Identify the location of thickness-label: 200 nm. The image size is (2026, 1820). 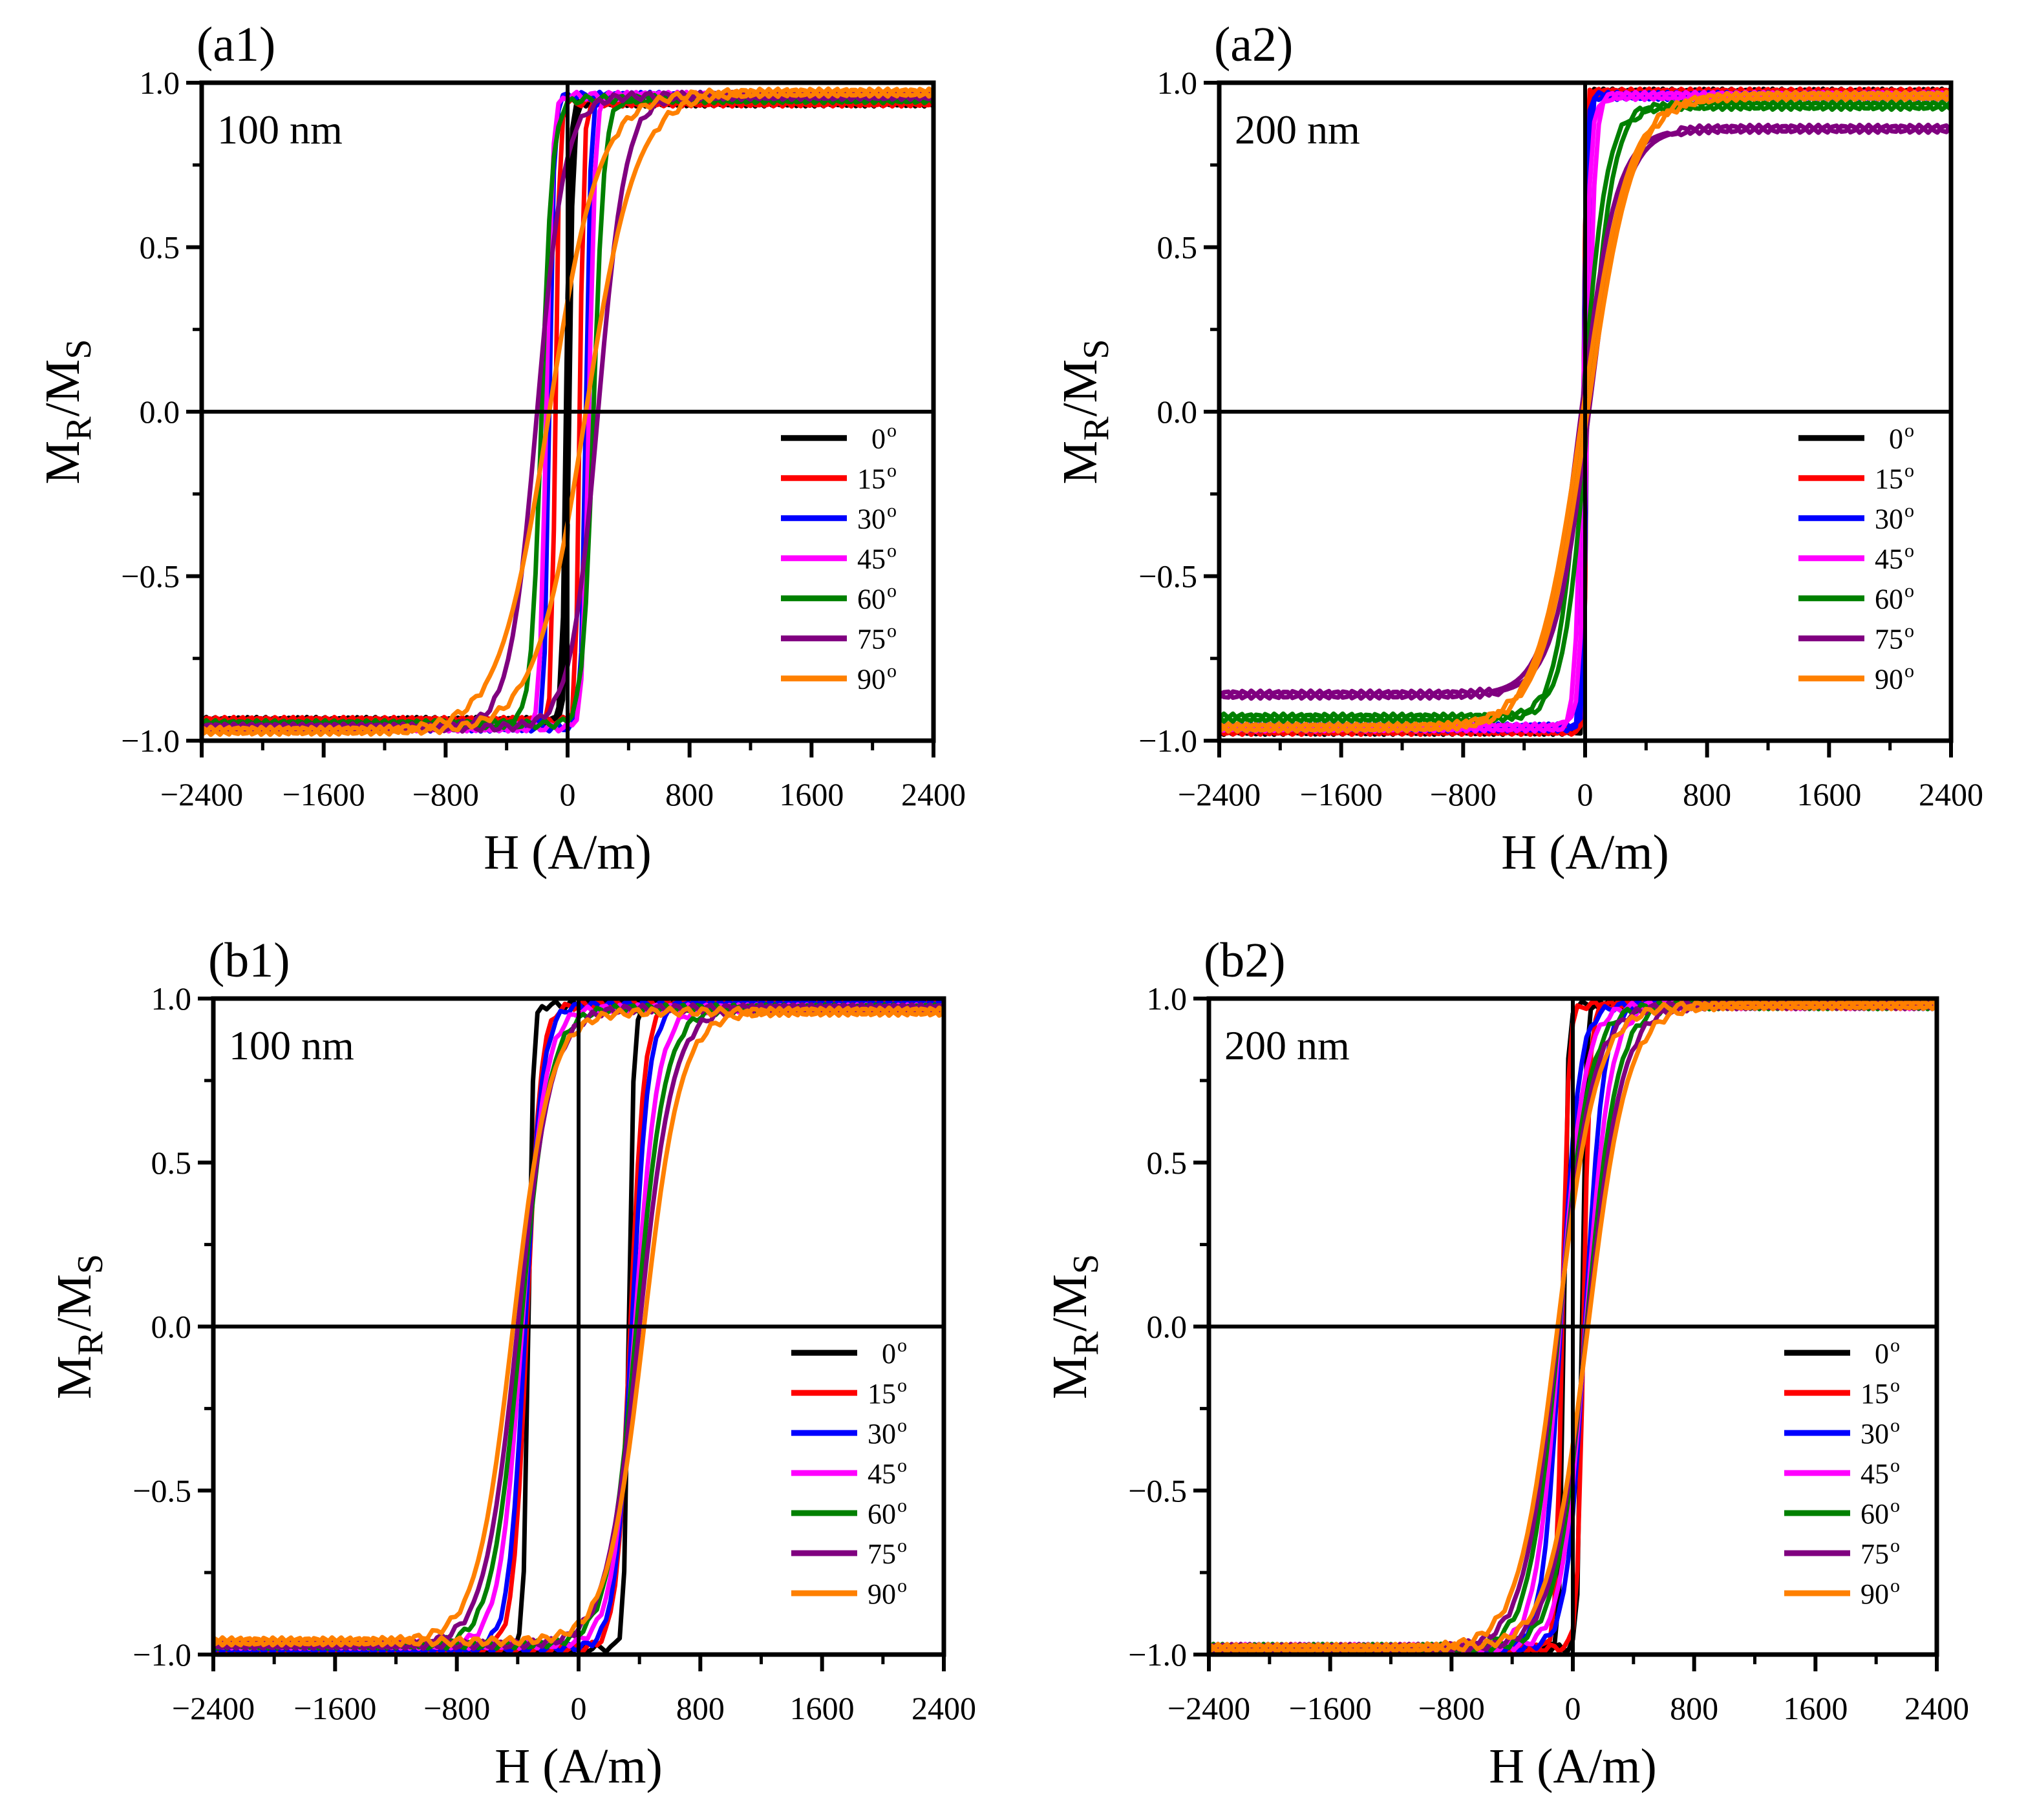
(1297, 130).